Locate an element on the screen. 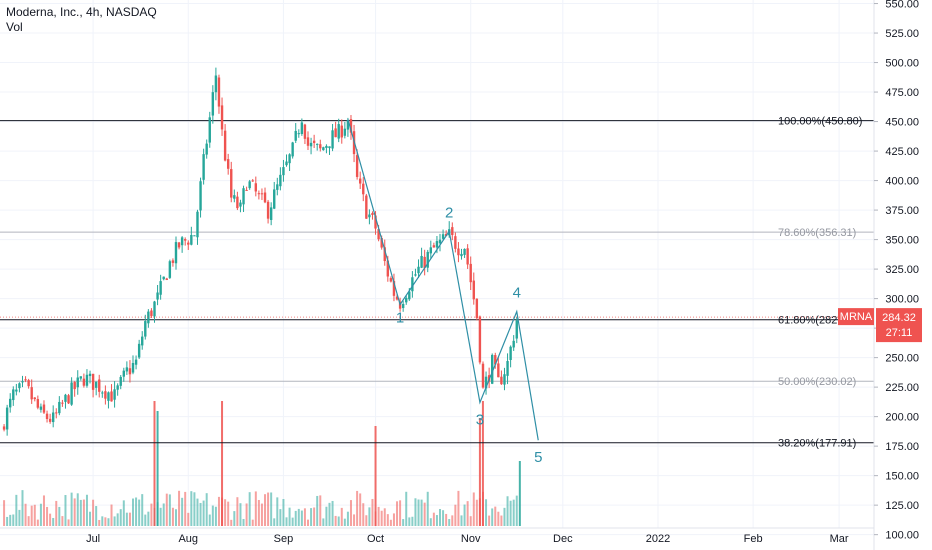  y-tick-label: 100.00 is located at coordinates (902, 536).